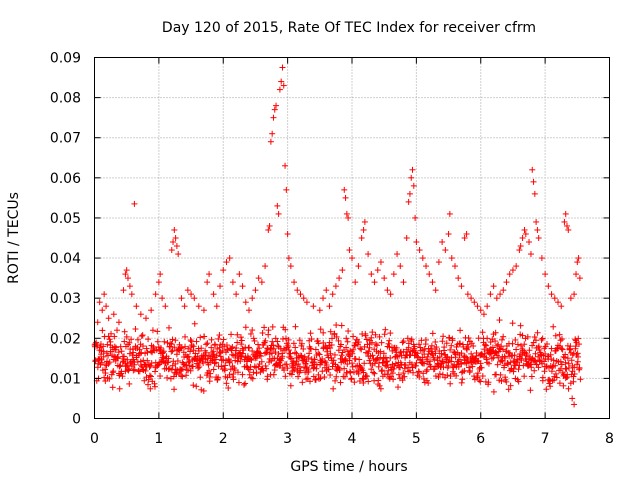  I want to click on y-tick-label: 0.04, so click(65, 259).